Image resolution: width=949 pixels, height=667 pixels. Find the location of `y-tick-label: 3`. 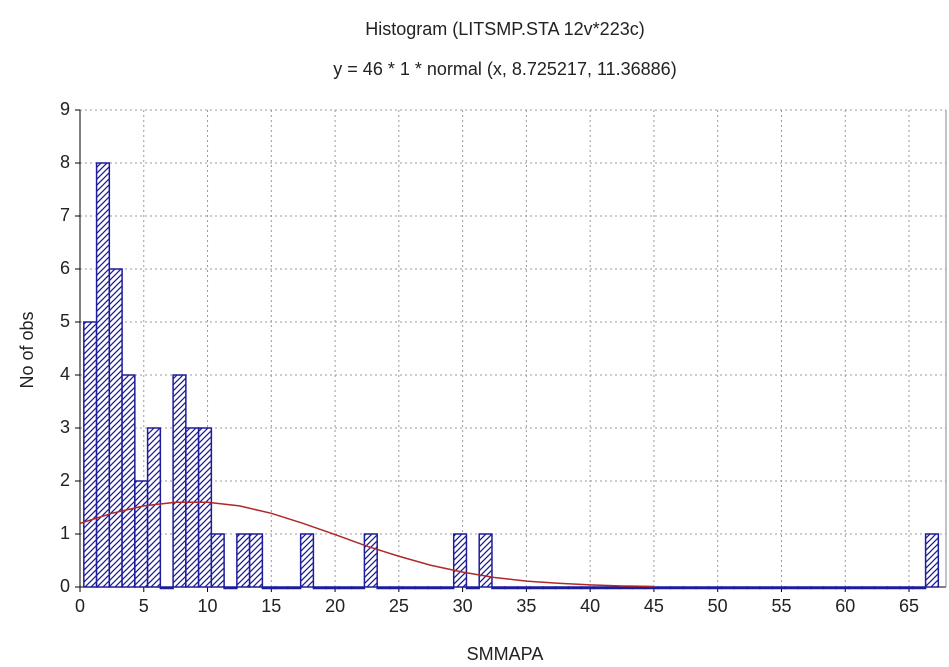

y-tick-label: 3 is located at coordinates (65, 427).